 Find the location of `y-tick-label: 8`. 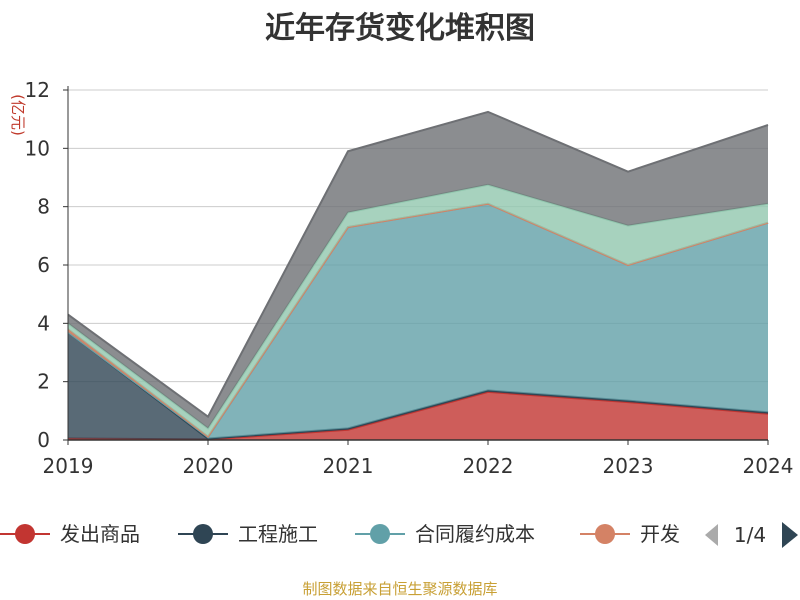

y-tick-label: 8 is located at coordinates (43, 207).